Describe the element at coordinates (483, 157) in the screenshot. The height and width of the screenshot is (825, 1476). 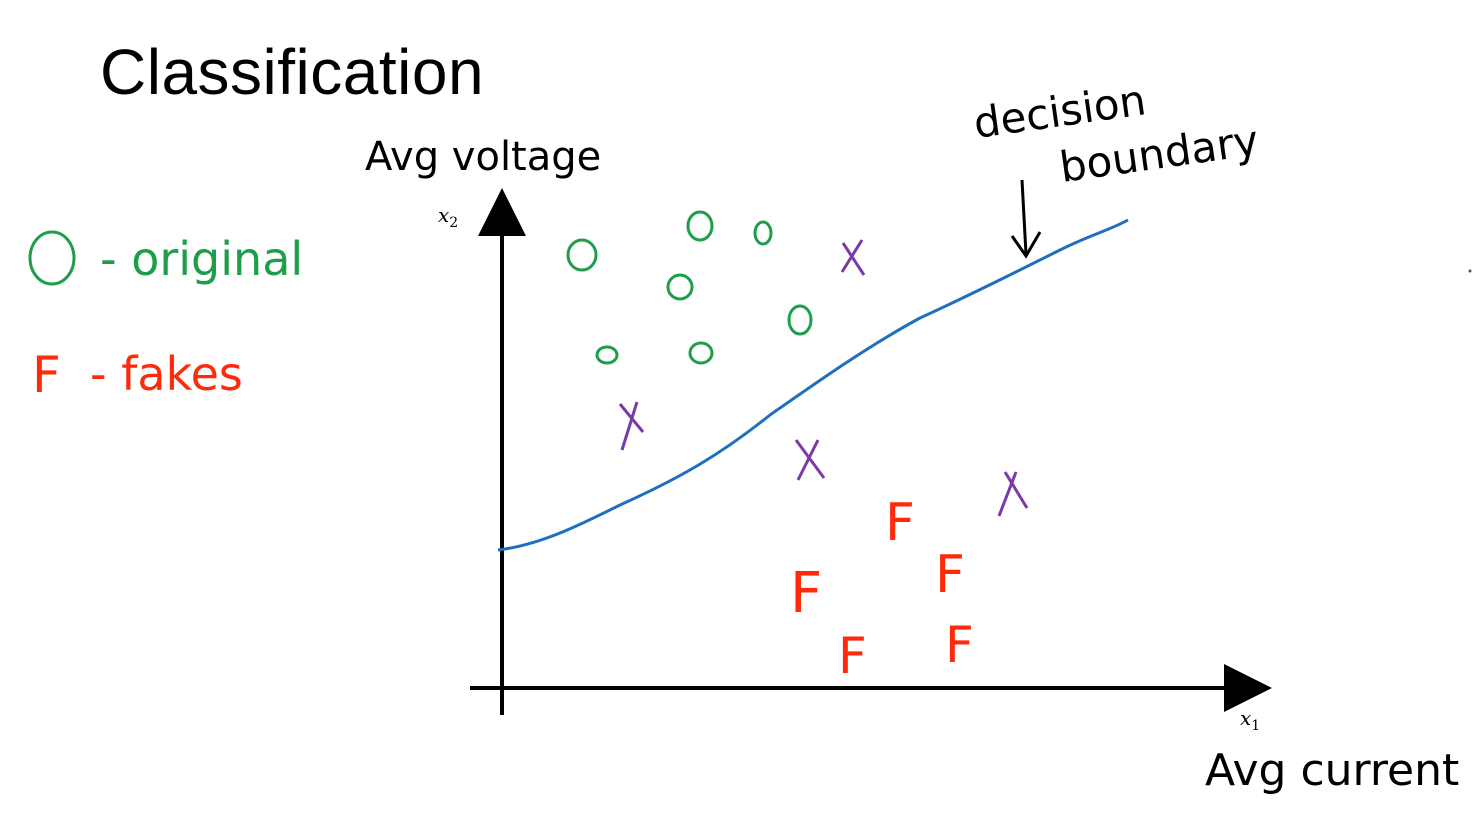
I see `y-axis-label: Avg voltage` at that location.